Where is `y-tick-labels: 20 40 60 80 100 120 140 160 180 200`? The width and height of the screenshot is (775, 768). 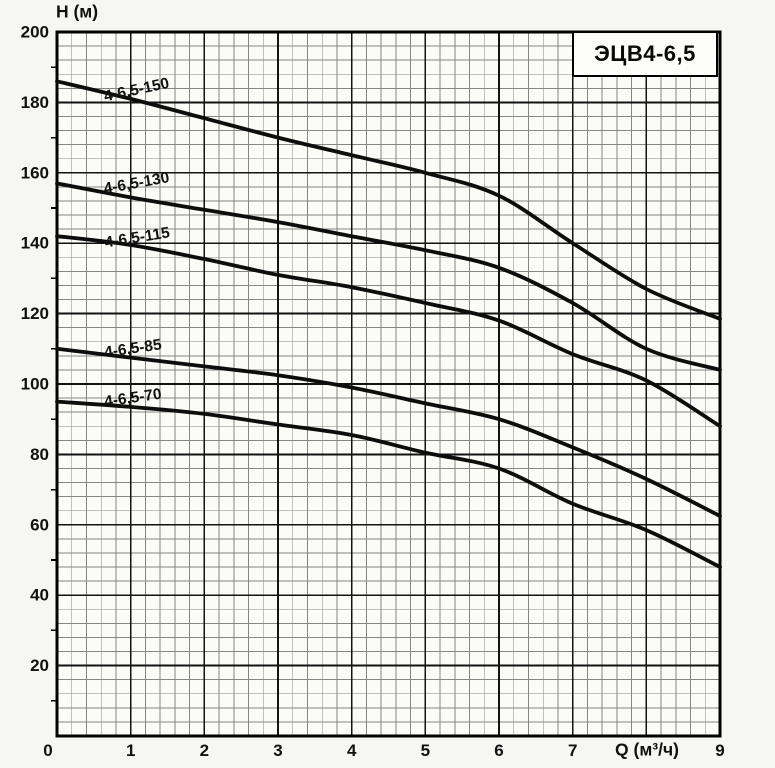
y-tick-labels: 20 40 60 80 100 120 140 160 180 200 is located at coordinates (35, 349).